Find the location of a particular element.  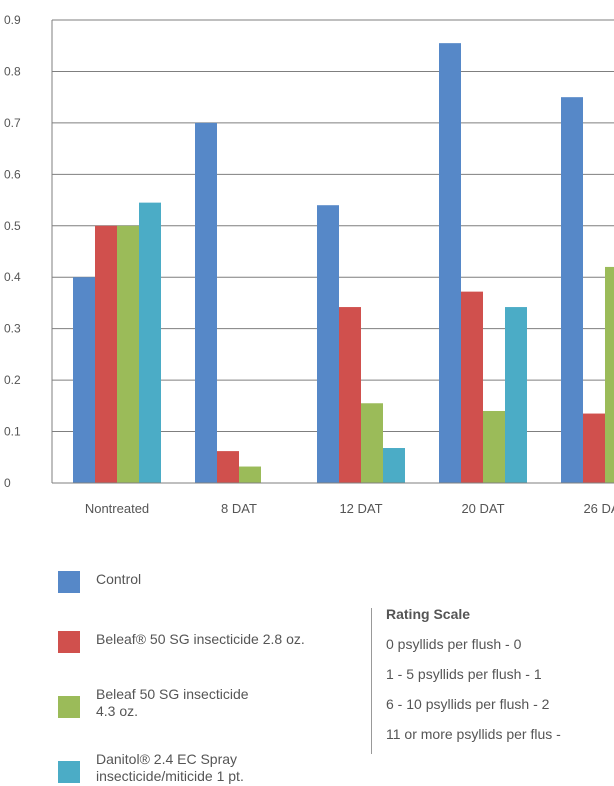

x-tick-label: 20 DAT is located at coordinates (482, 508).